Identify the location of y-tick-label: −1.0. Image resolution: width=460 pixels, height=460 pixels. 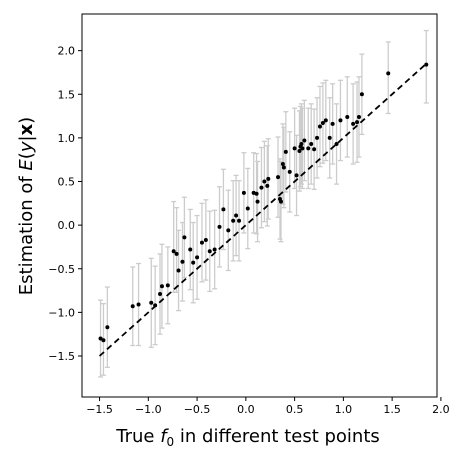
(61, 312).